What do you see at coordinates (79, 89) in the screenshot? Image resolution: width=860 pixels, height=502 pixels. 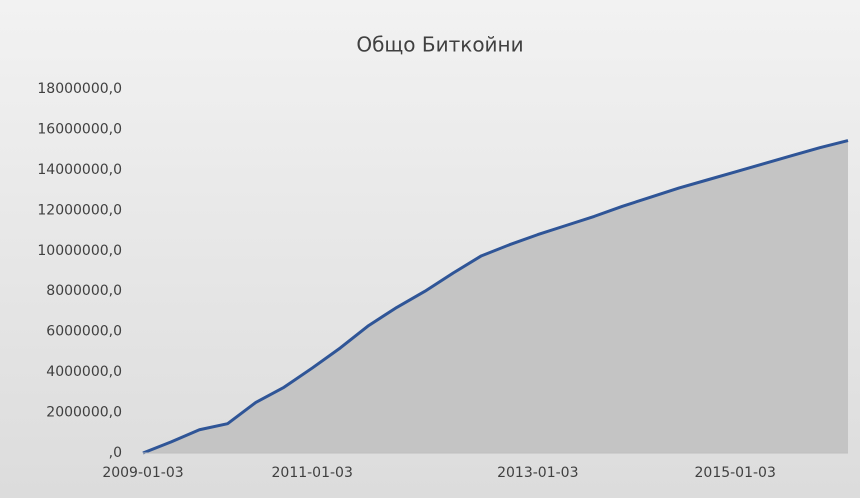 I see `y-tick-label: 18000000,0` at bounding box center [79, 89].